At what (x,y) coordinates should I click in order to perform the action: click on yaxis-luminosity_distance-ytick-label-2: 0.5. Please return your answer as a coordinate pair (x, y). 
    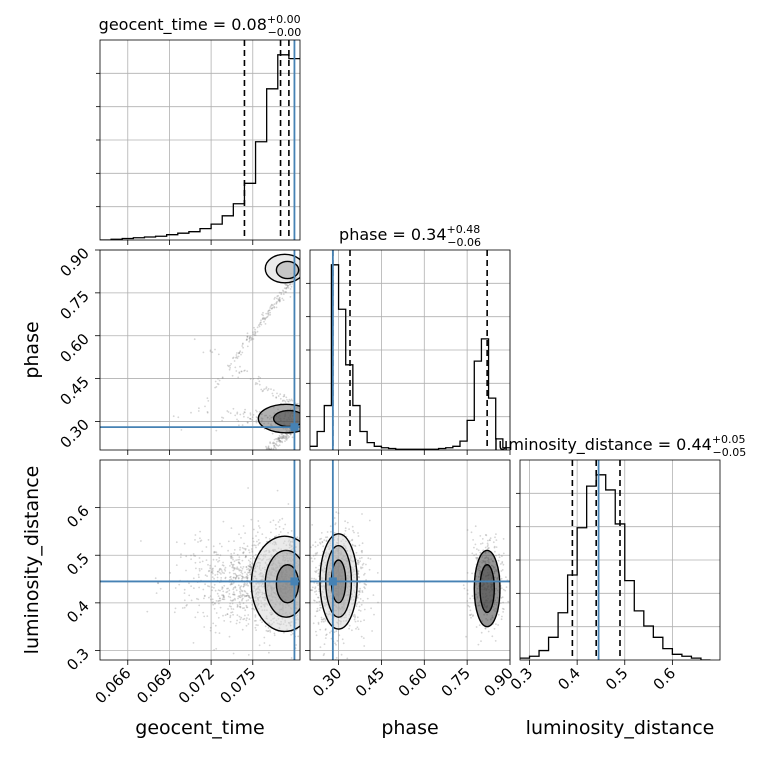
    Looking at the image, I should click on (78, 564).